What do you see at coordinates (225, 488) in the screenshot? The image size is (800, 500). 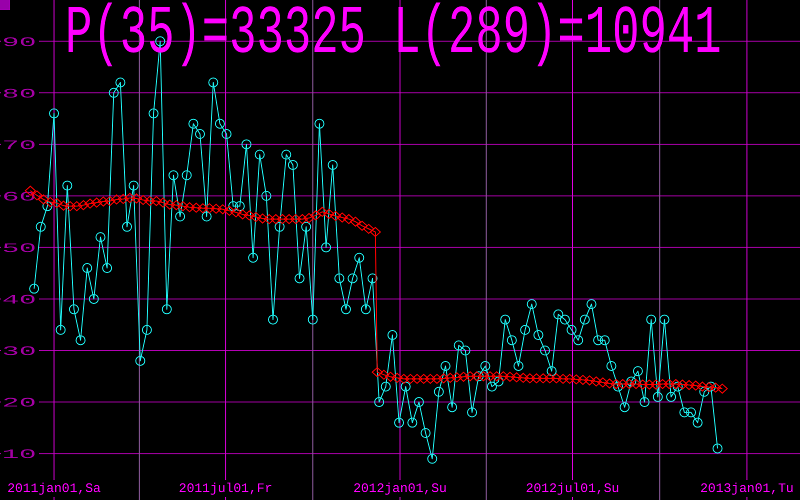 I see `x-tick-label: 2011jul01,Fr` at bounding box center [225, 488].